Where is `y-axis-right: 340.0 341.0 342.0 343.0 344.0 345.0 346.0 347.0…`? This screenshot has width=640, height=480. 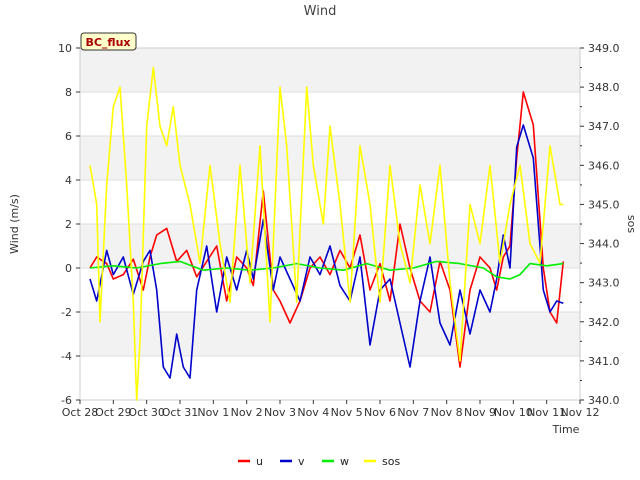
y-axis-right: 340.0 341.0 342.0 343.0 344.0 345.0 346.0 347.0… is located at coordinates (600, 224).